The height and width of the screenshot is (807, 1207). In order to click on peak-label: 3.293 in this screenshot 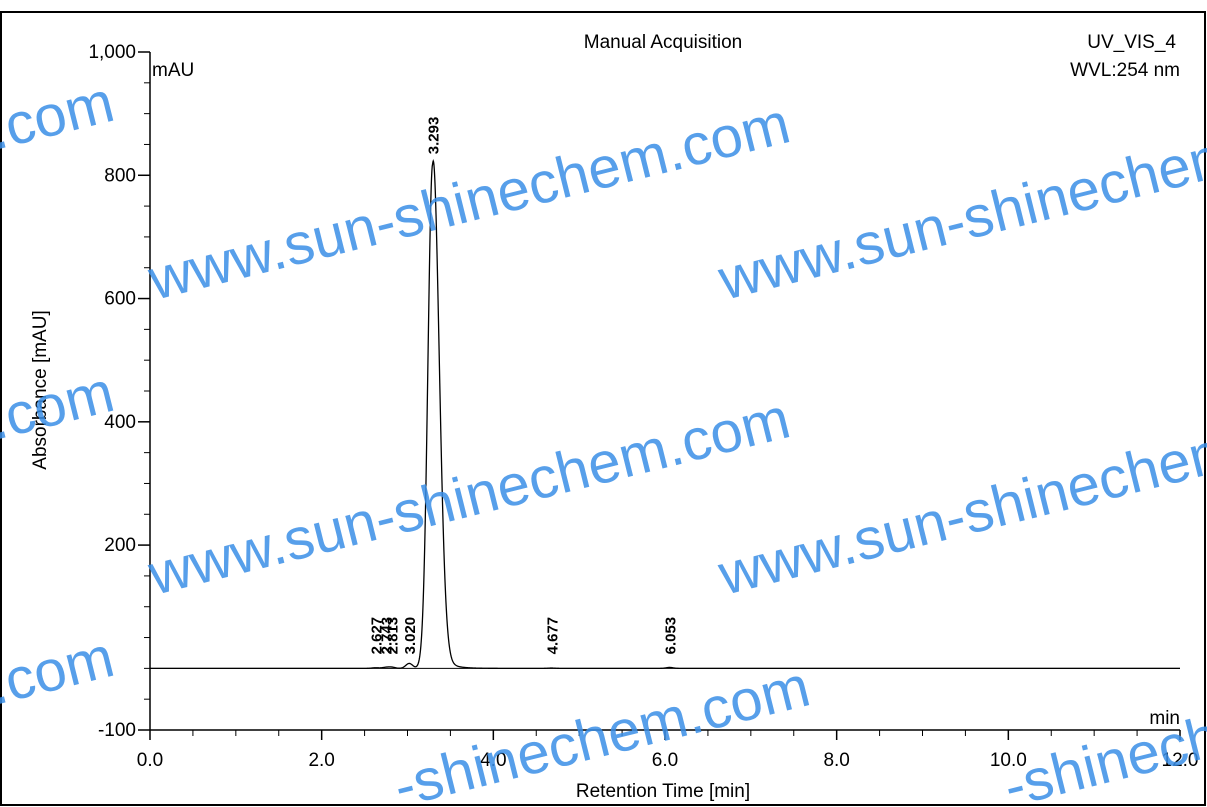, I will do `click(434, 136)`.